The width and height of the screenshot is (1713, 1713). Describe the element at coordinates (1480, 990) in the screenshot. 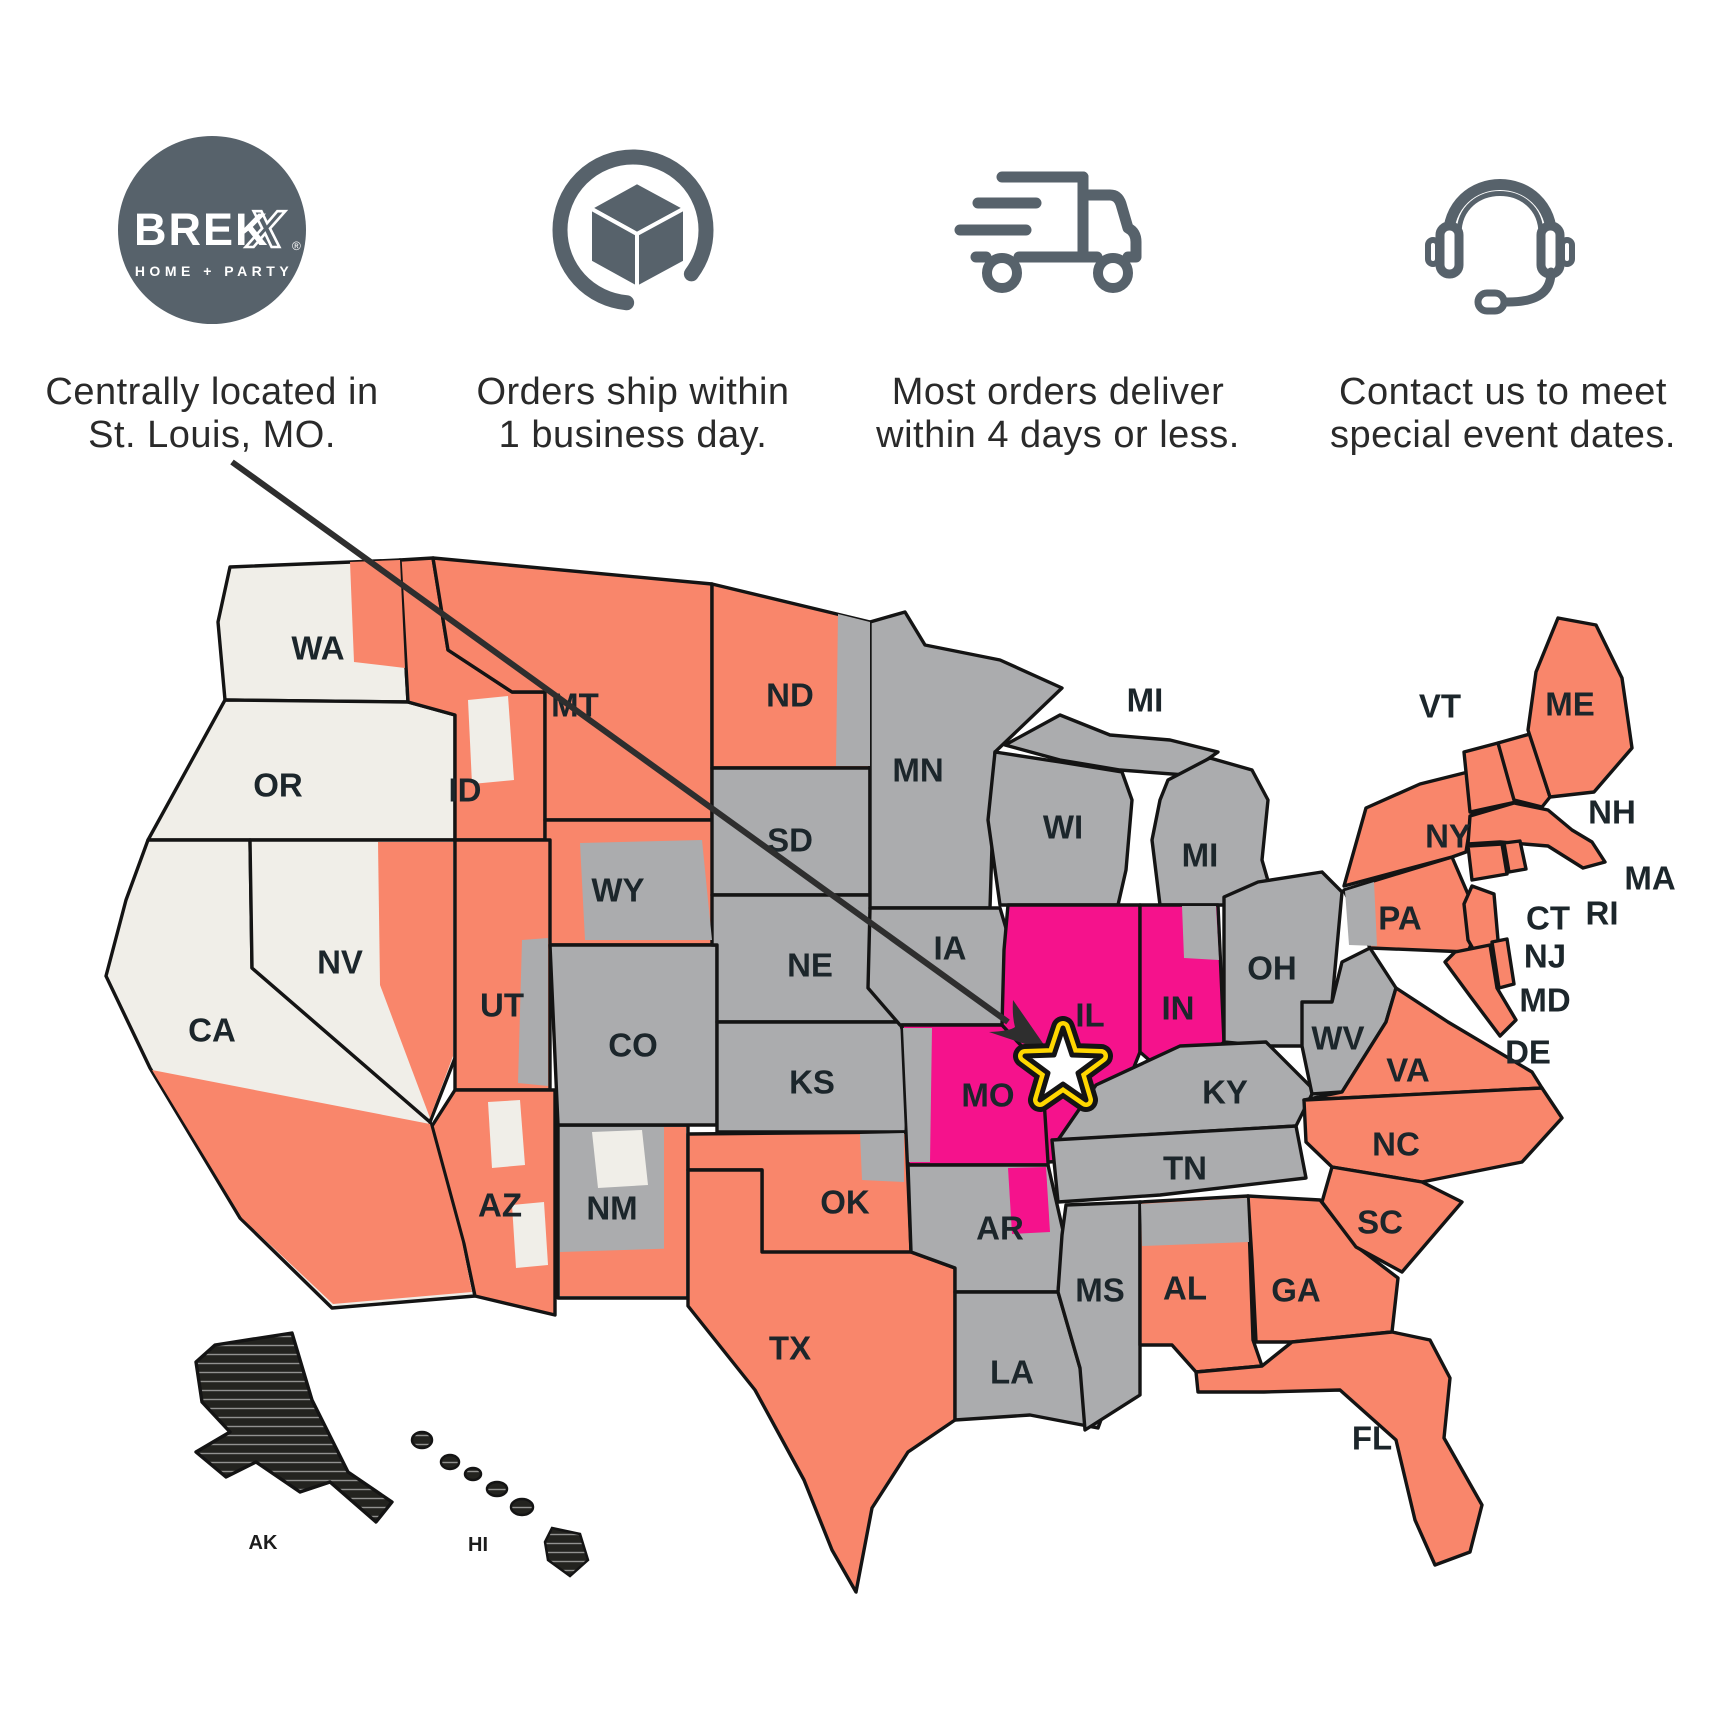

I see `state-MD` at that location.